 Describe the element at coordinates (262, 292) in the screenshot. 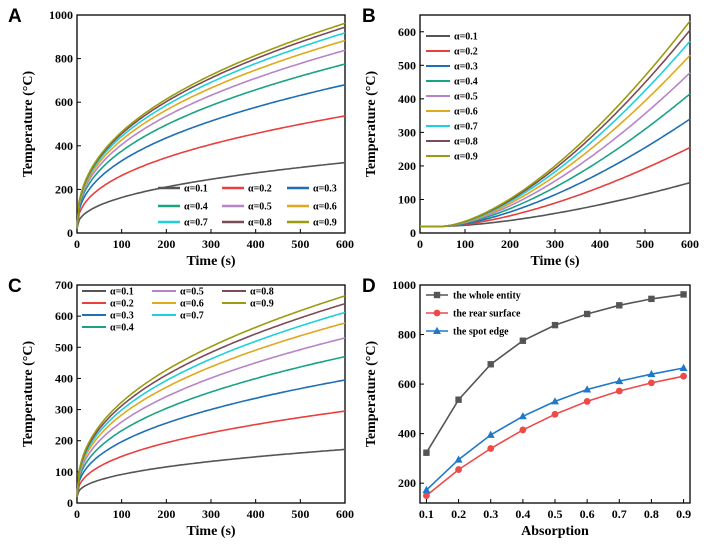

I see `panel-c-legend-label: α=0.8` at that location.